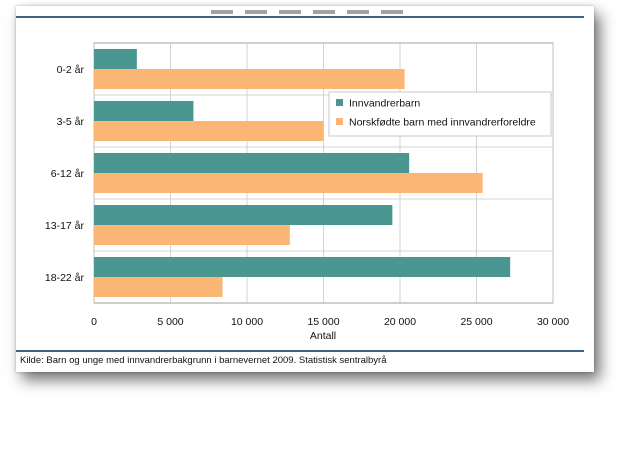  What do you see at coordinates (94, 322) in the screenshot?
I see `x-tick-label: 0` at bounding box center [94, 322].